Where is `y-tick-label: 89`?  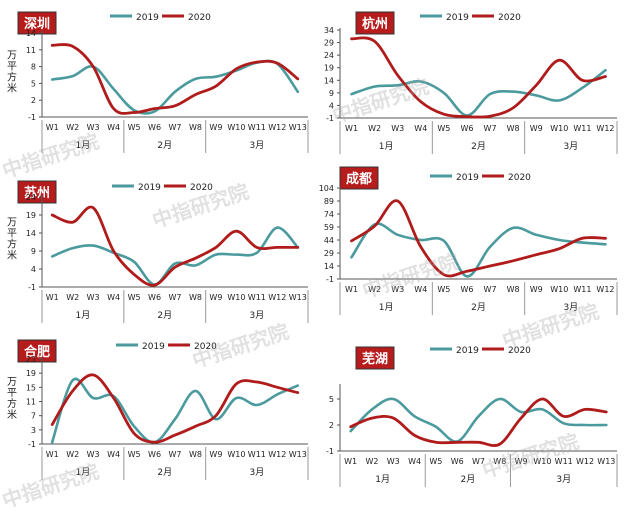
y-tick-label: 89 is located at coordinates (329, 201).